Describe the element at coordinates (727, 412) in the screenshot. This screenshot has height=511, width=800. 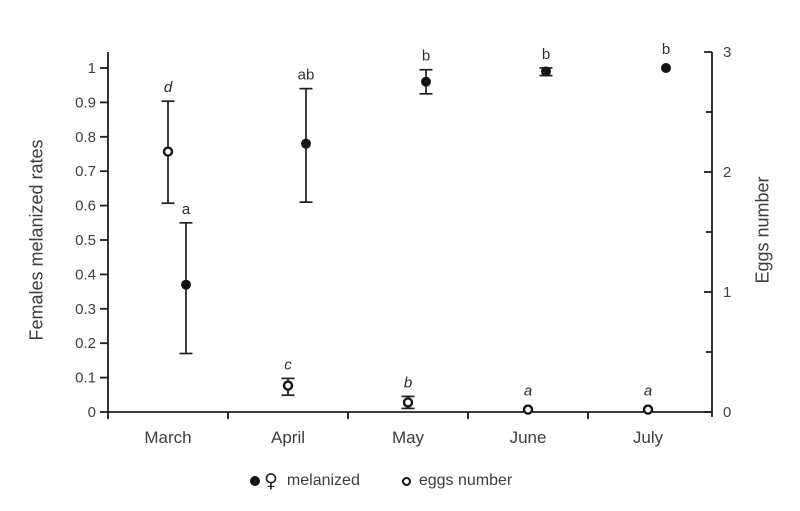
I see `right-tick-label: 0` at that location.